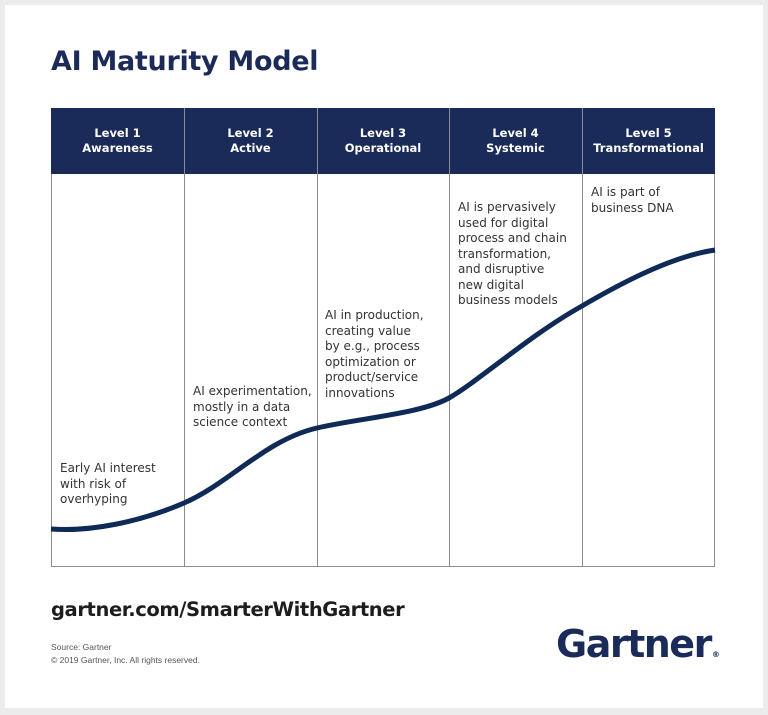 This screenshot has width=768, height=715. I want to click on logo-text: Gartner, so click(634, 644).